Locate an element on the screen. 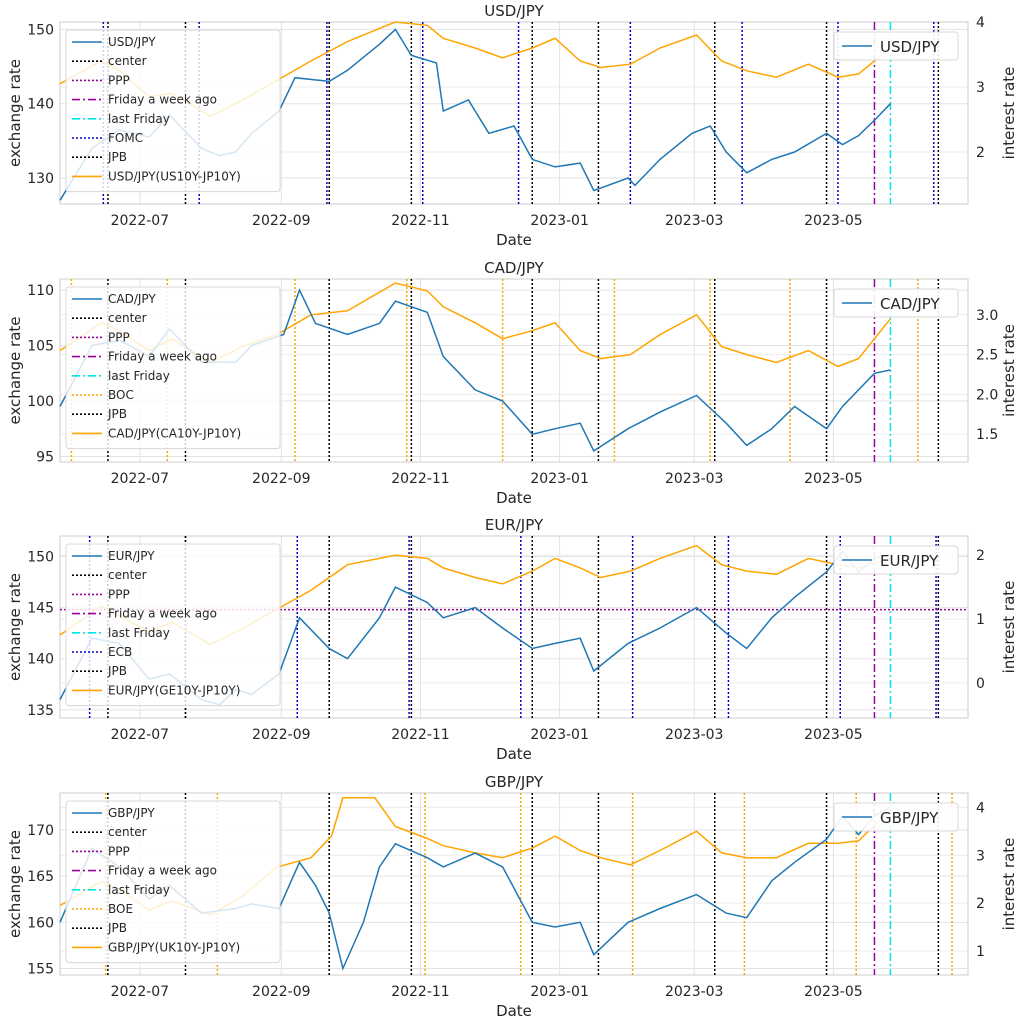  legend-label: BOC is located at coordinates (121, 395).